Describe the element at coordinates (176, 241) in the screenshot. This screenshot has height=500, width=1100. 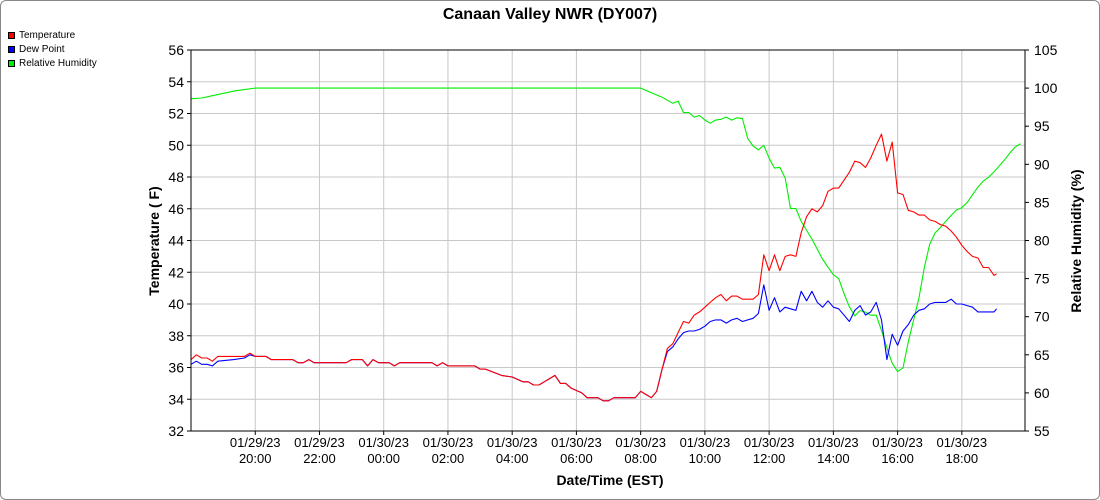
I see `left-tick-label: 44` at that location.